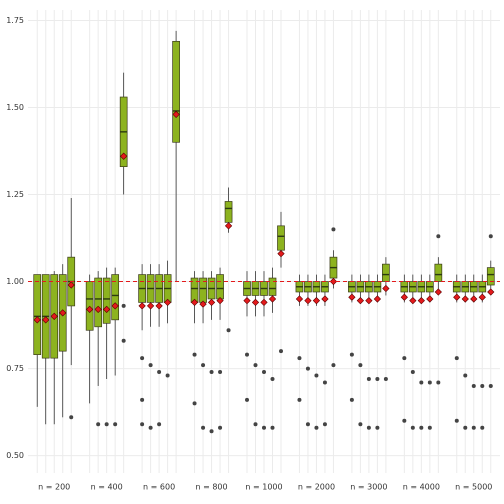 Image resolution: width=504 pixels, height=504 pixels. What do you see at coordinates (15, 107) in the screenshot?
I see `y-tick-label: 1.50` at bounding box center [15, 107].